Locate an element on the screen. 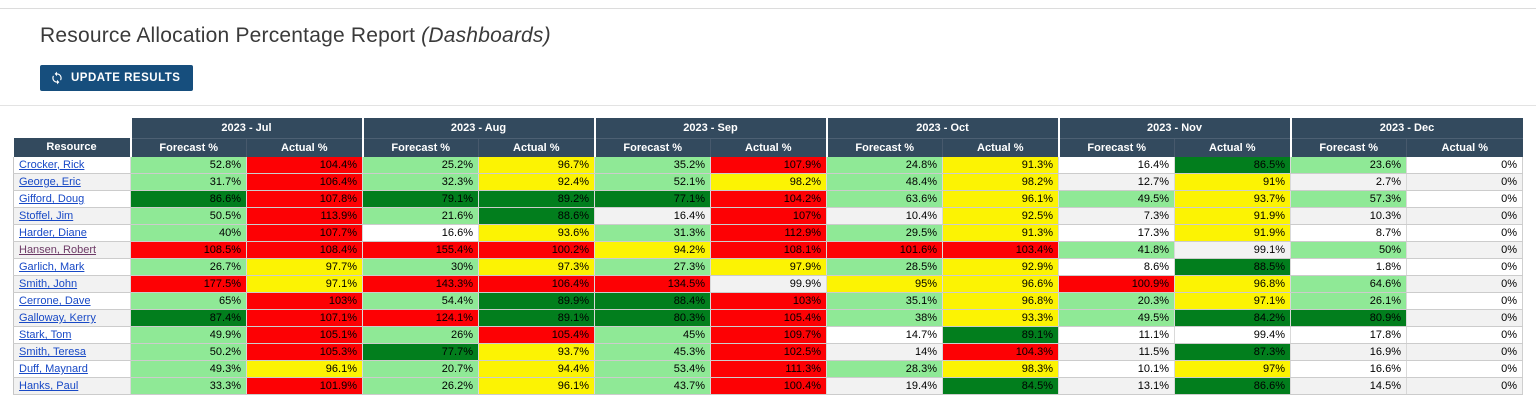  actual-cell: 100.2% is located at coordinates (536, 250).